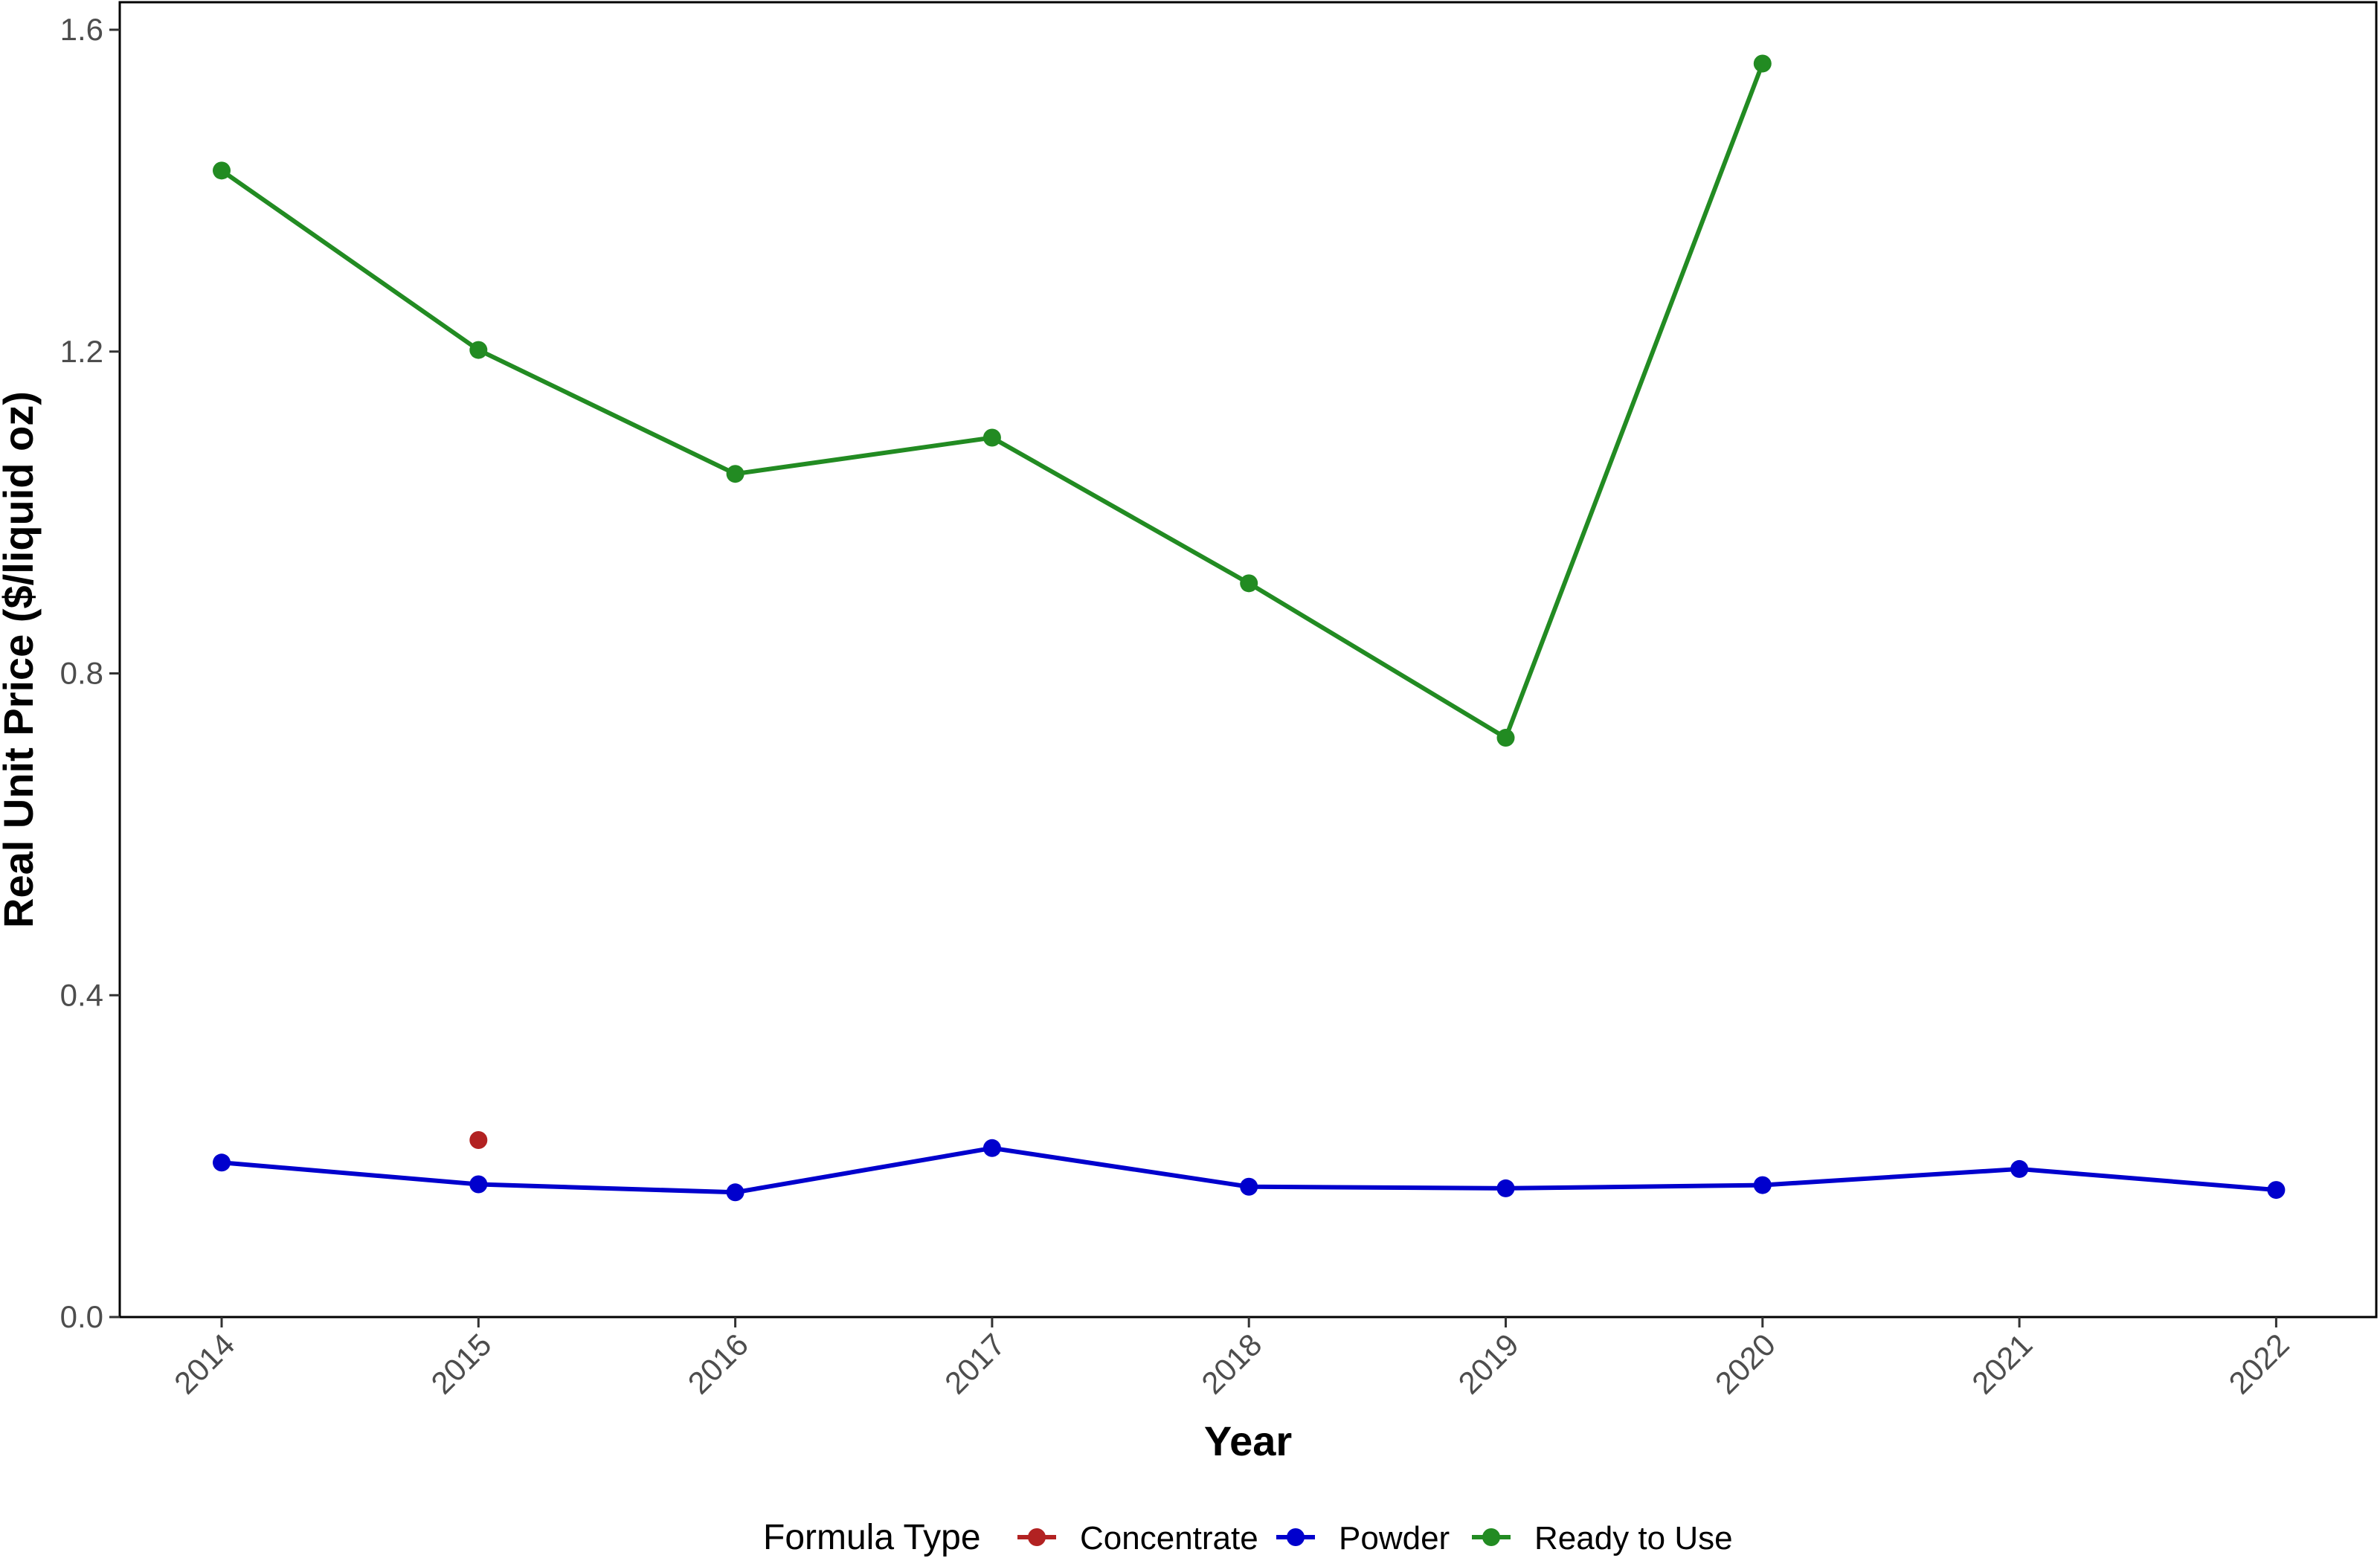  Describe the element at coordinates (461, 1364) in the screenshot. I see `x-tick-label: 2015` at that location.